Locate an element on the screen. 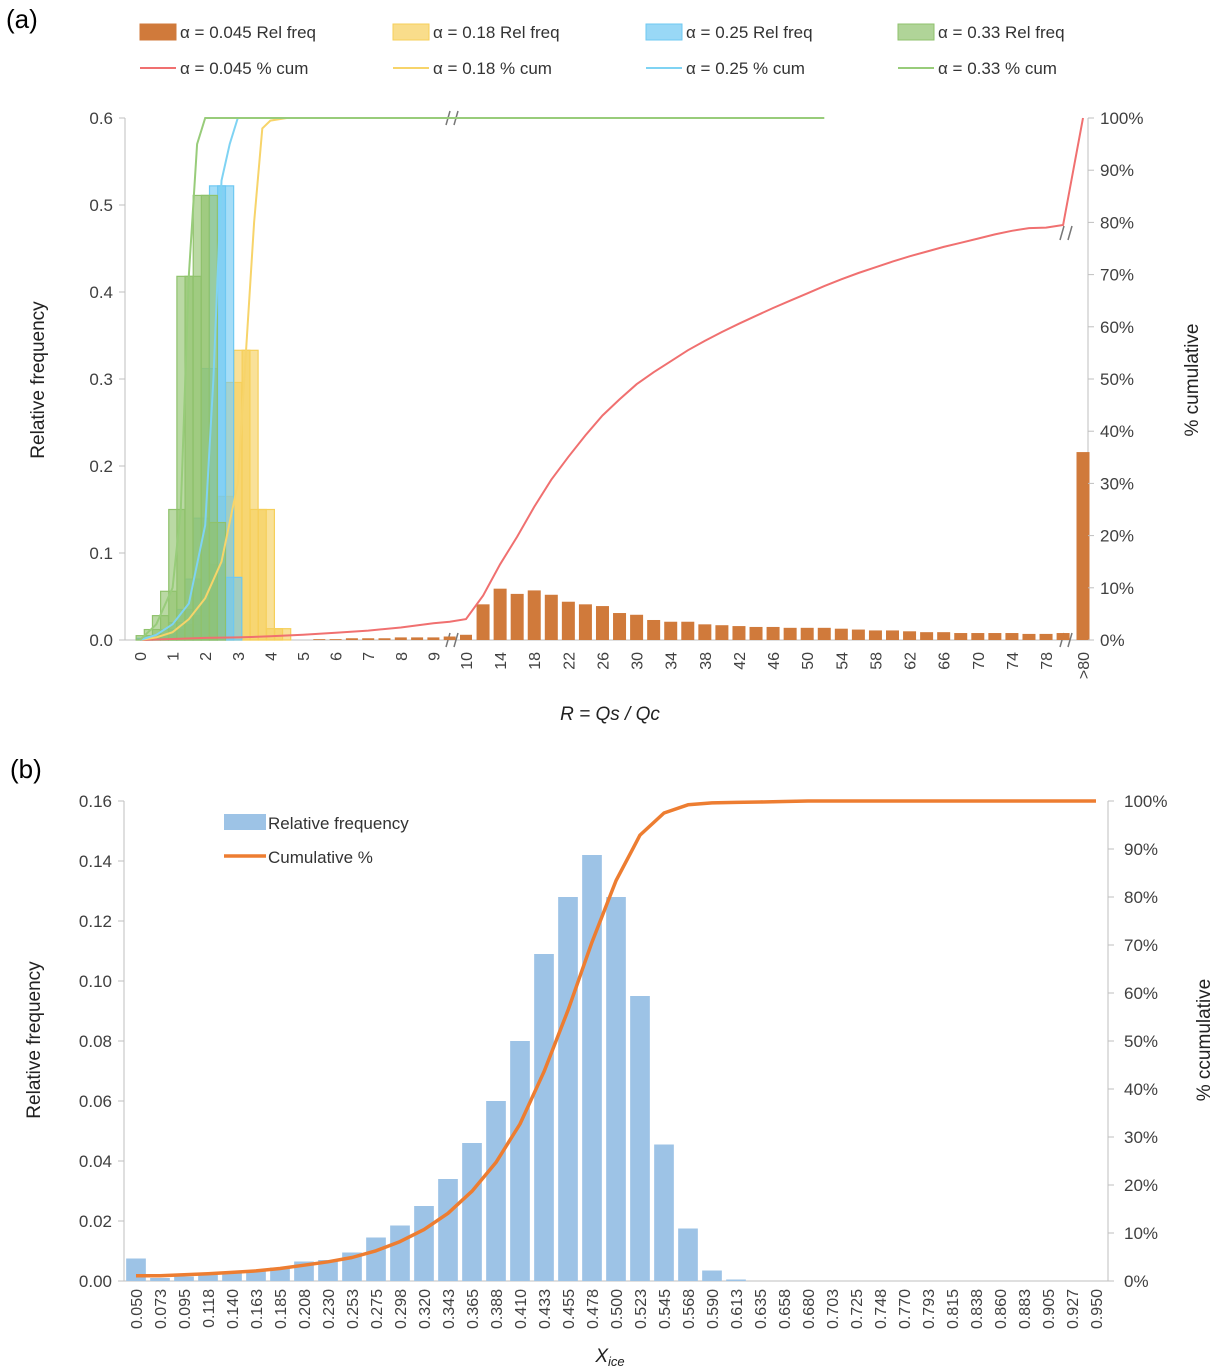  panel-b-xtick-label: 0.050 is located at coordinates (137, 1309).